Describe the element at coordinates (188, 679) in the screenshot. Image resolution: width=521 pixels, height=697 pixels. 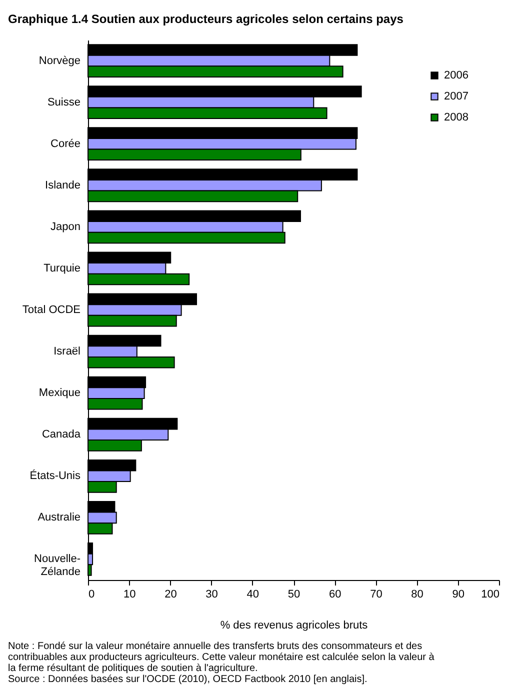
I see `source-note: Source : Données basées sur l'OCDE (2010), OECD Factbook 2010 [en anglais].` at that location.